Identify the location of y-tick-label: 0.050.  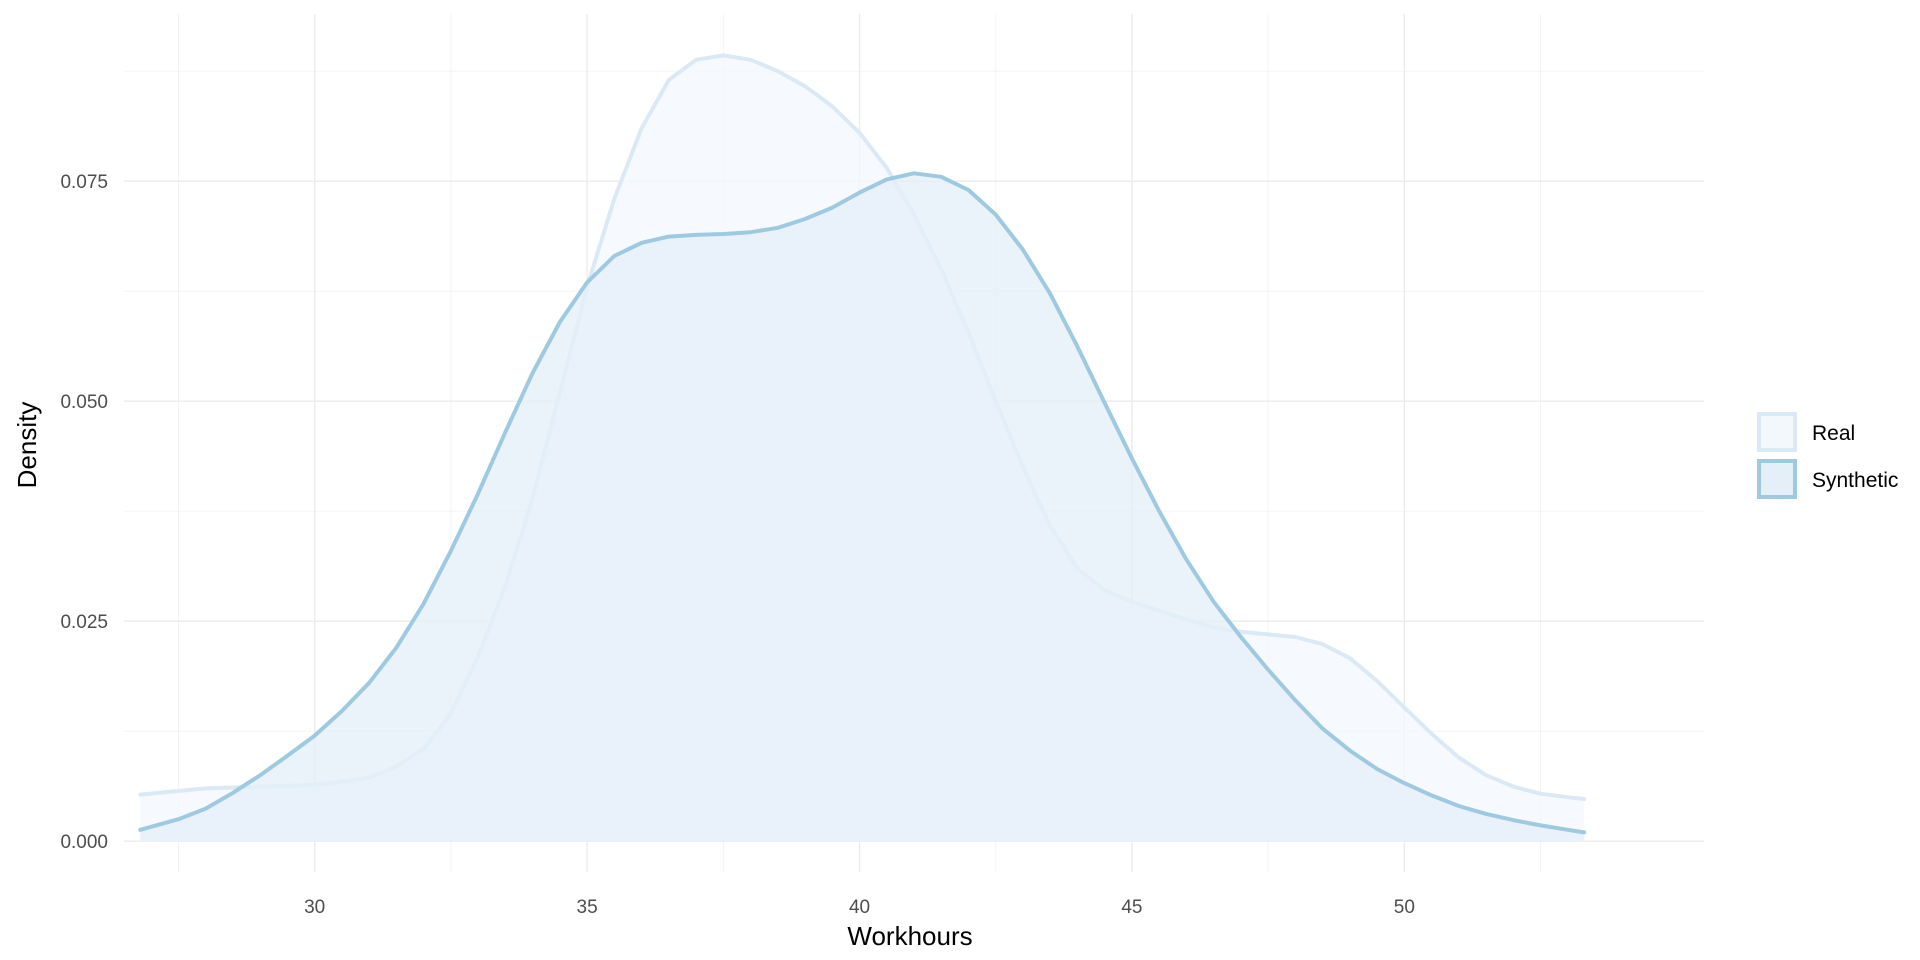
(84, 402).